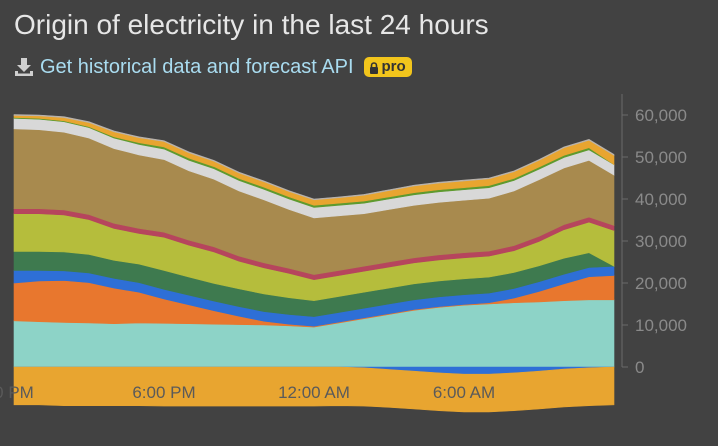 Image resolution: width=718 pixels, height=446 pixels. What do you see at coordinates (163, 392) in the screenshot?
I see `x-tick-label: 6:00 PM` at bounding box center [163, 392].